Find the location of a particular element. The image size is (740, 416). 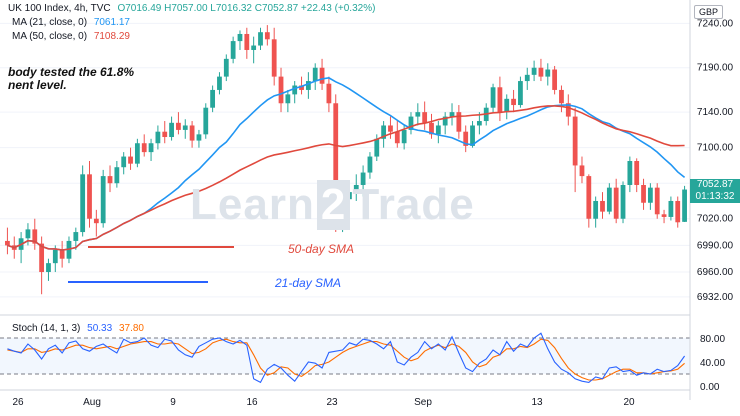

ma50-label: MA (50, close, 0) is located at coordinates (50, 36).